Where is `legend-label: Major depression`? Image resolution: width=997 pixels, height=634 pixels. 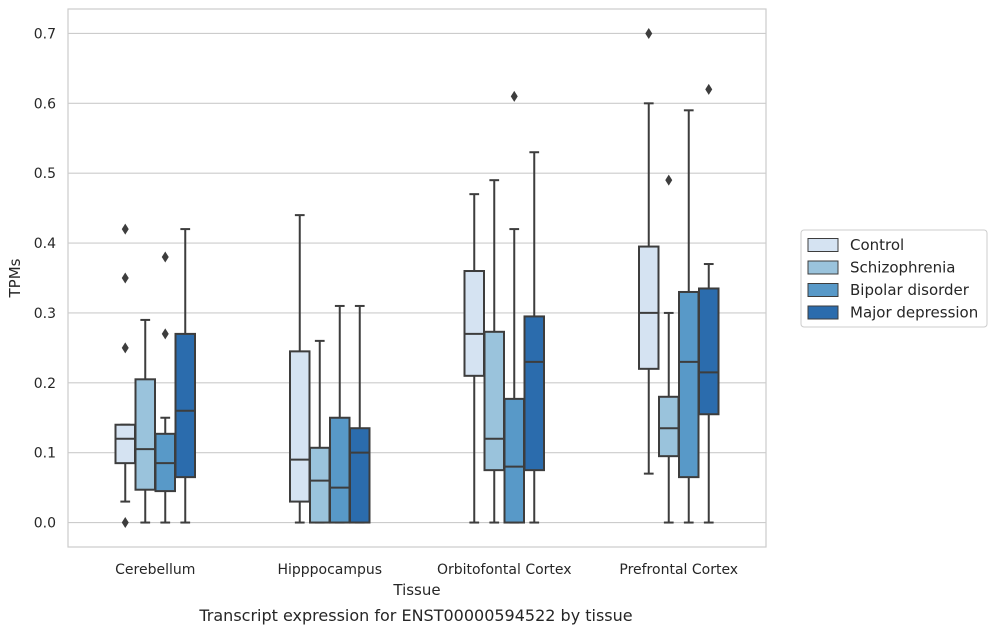
legend-label: Major depression is located at coordinates (914, 313).